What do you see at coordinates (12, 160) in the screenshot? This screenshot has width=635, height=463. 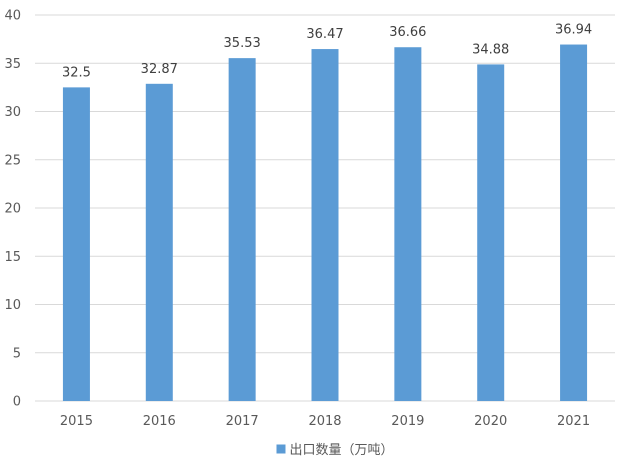 I see `y-tick-label: 25` at bounding box center [12, 160].